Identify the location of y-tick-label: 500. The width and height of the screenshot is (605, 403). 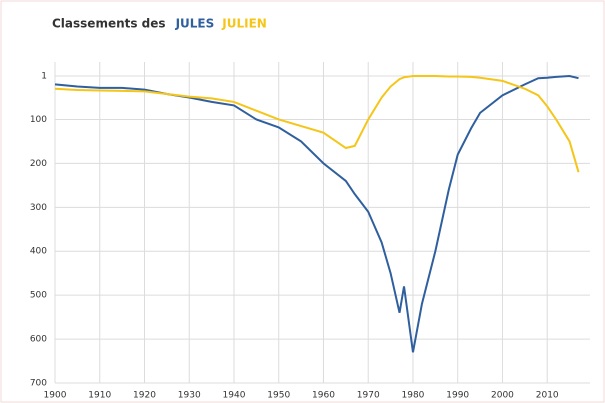
(38, 296).